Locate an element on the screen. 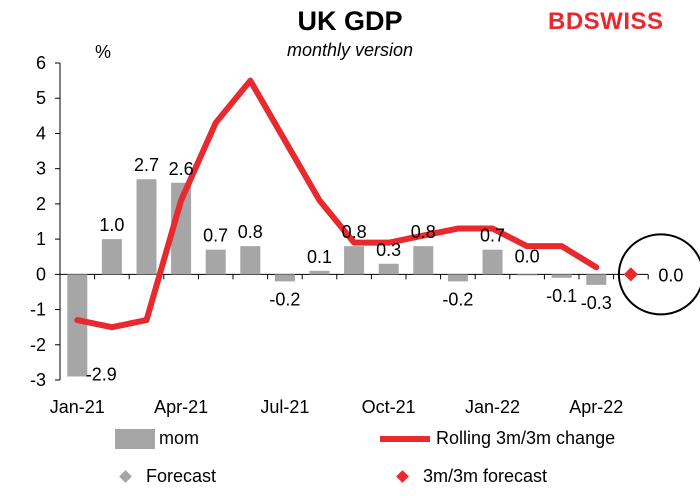 The width and height of the screenshot is (700, 500). chart-subtitle: monthly version is located at coordinates (350, 50).